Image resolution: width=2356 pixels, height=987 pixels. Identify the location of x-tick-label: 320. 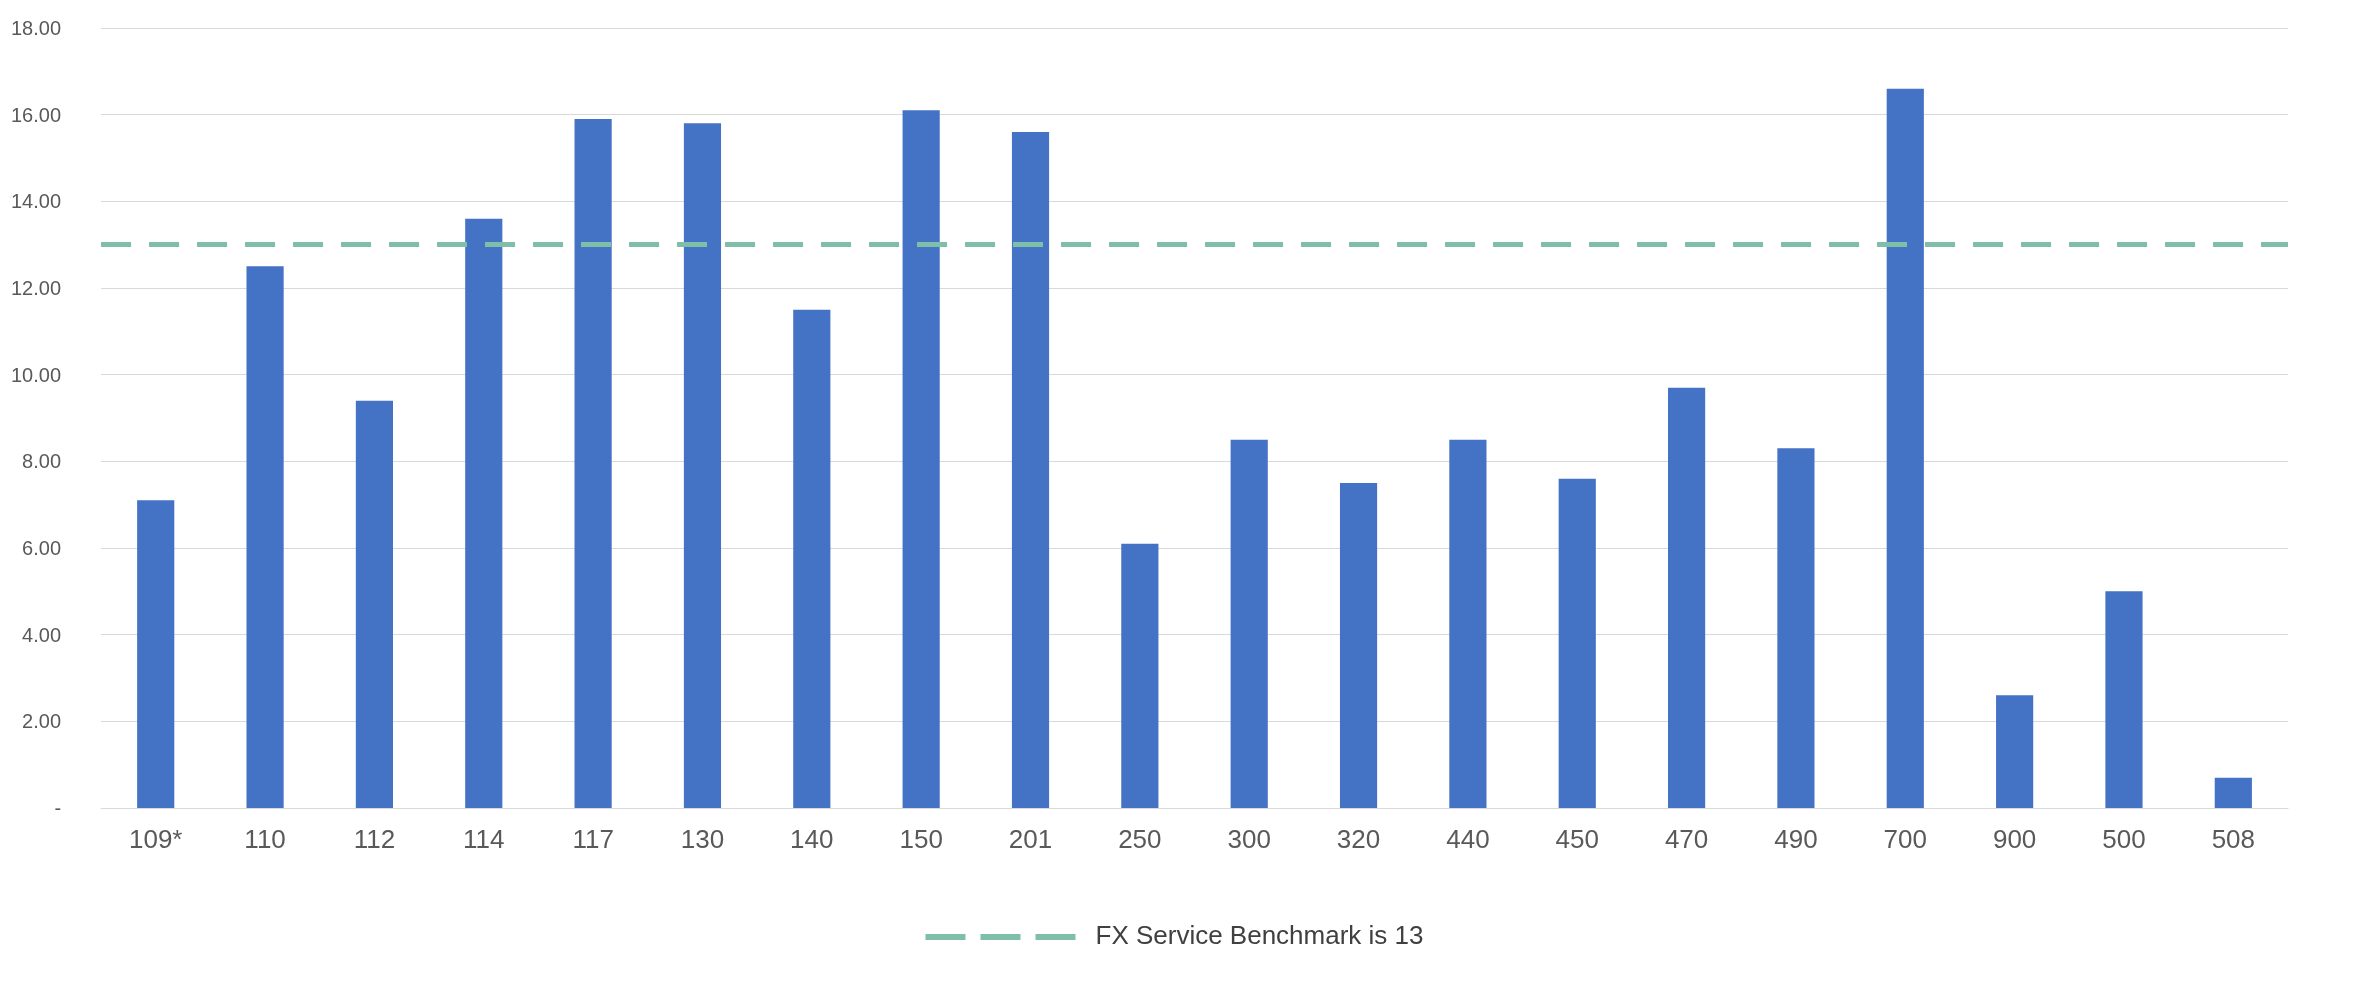
(1358, 839).